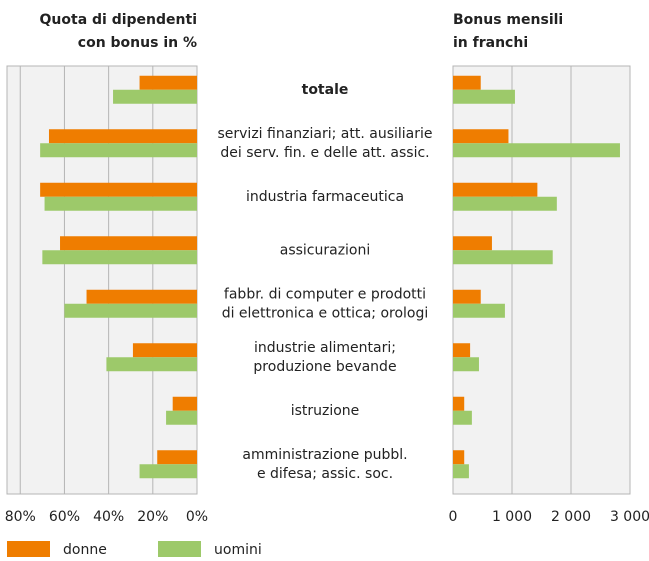 The image size is (649, 561). Describe the element at coordinates (137, 43) in the screenshot. I see `panel-title: con bonus in %` at that location.